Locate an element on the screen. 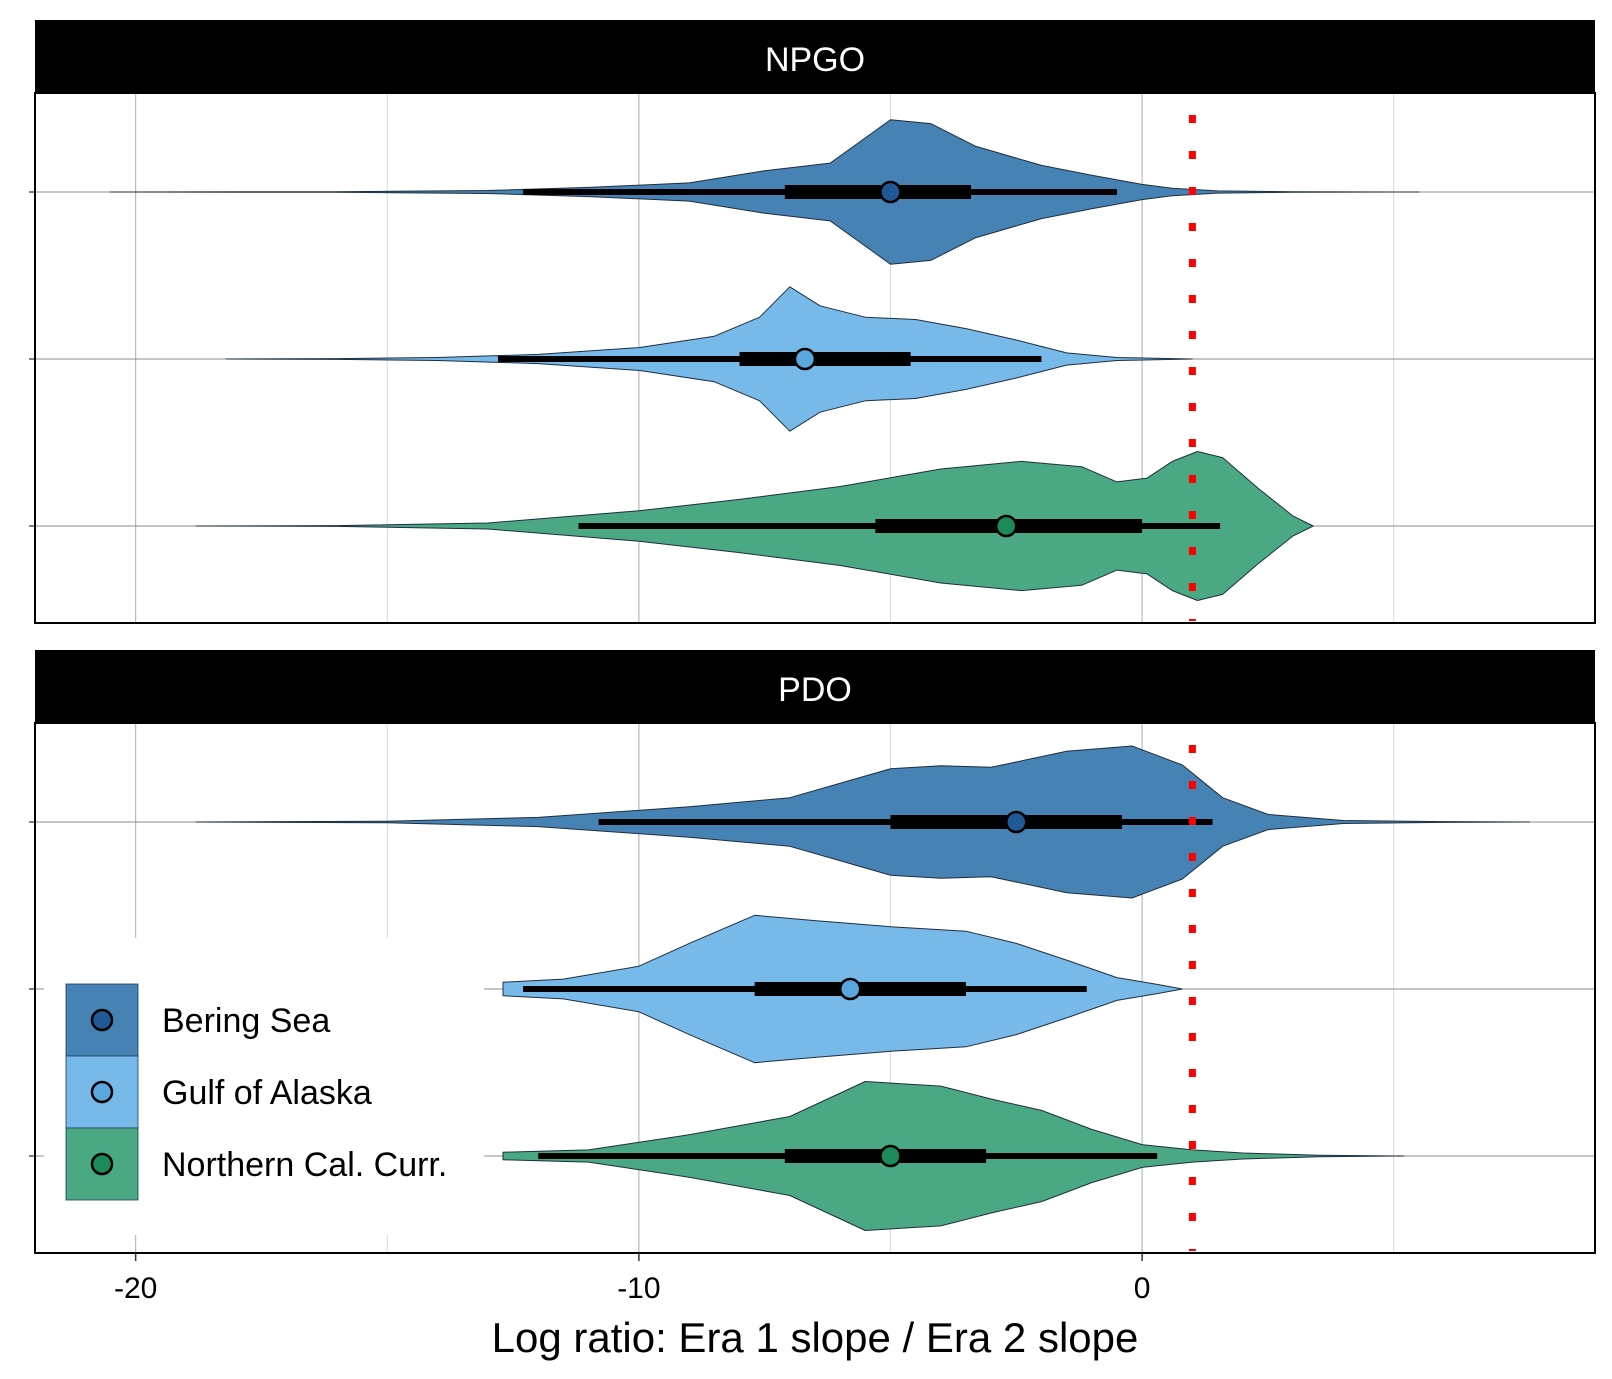 This screenshot has width=1612, height=1379. x-axis: -20 -10 0 is located at coordinates (632, 1279).